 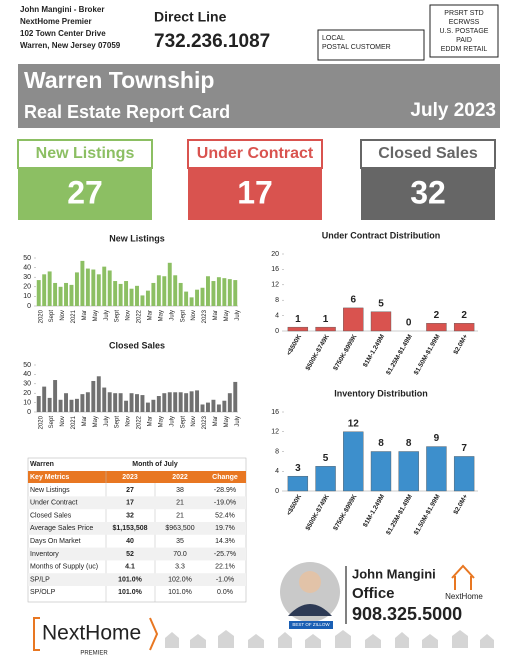 I want to click on table-title: Warren, so click(x=42, y=464).